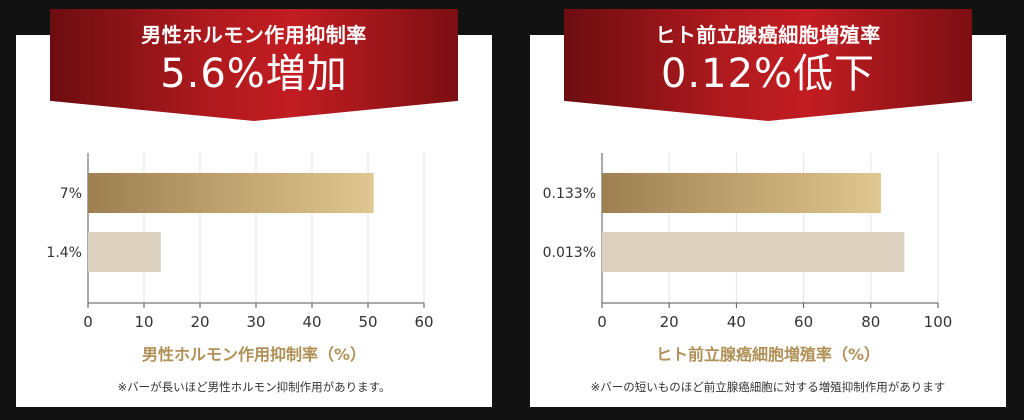 The image size is (1024, 420). What do you see at coordinates (768, 387) in the screenshot?
I see `chart-footnote: ※バーの短いものほど前立腺癌細胞に対する増殖抑制作用があります` at bounding box center [768, 387].